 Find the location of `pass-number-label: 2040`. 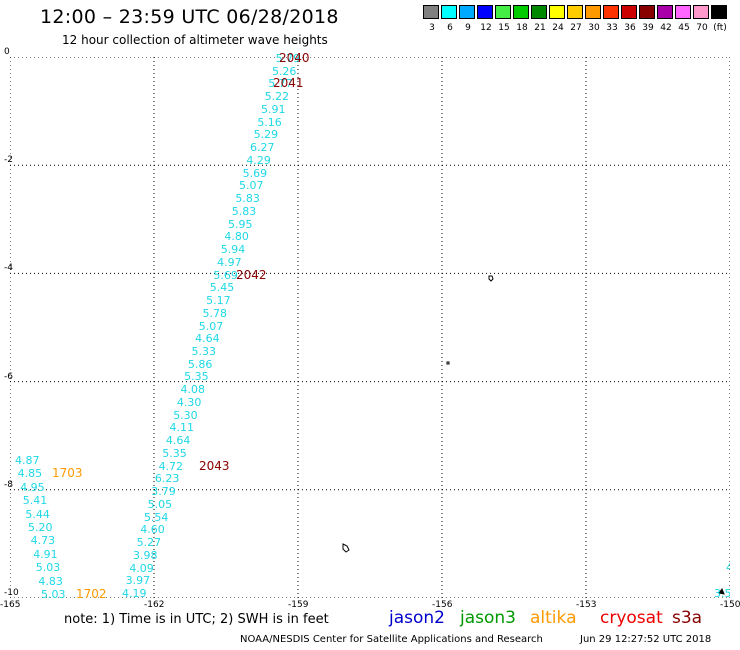

pass-number-label: 2040 is located at coordinates (294, 58).